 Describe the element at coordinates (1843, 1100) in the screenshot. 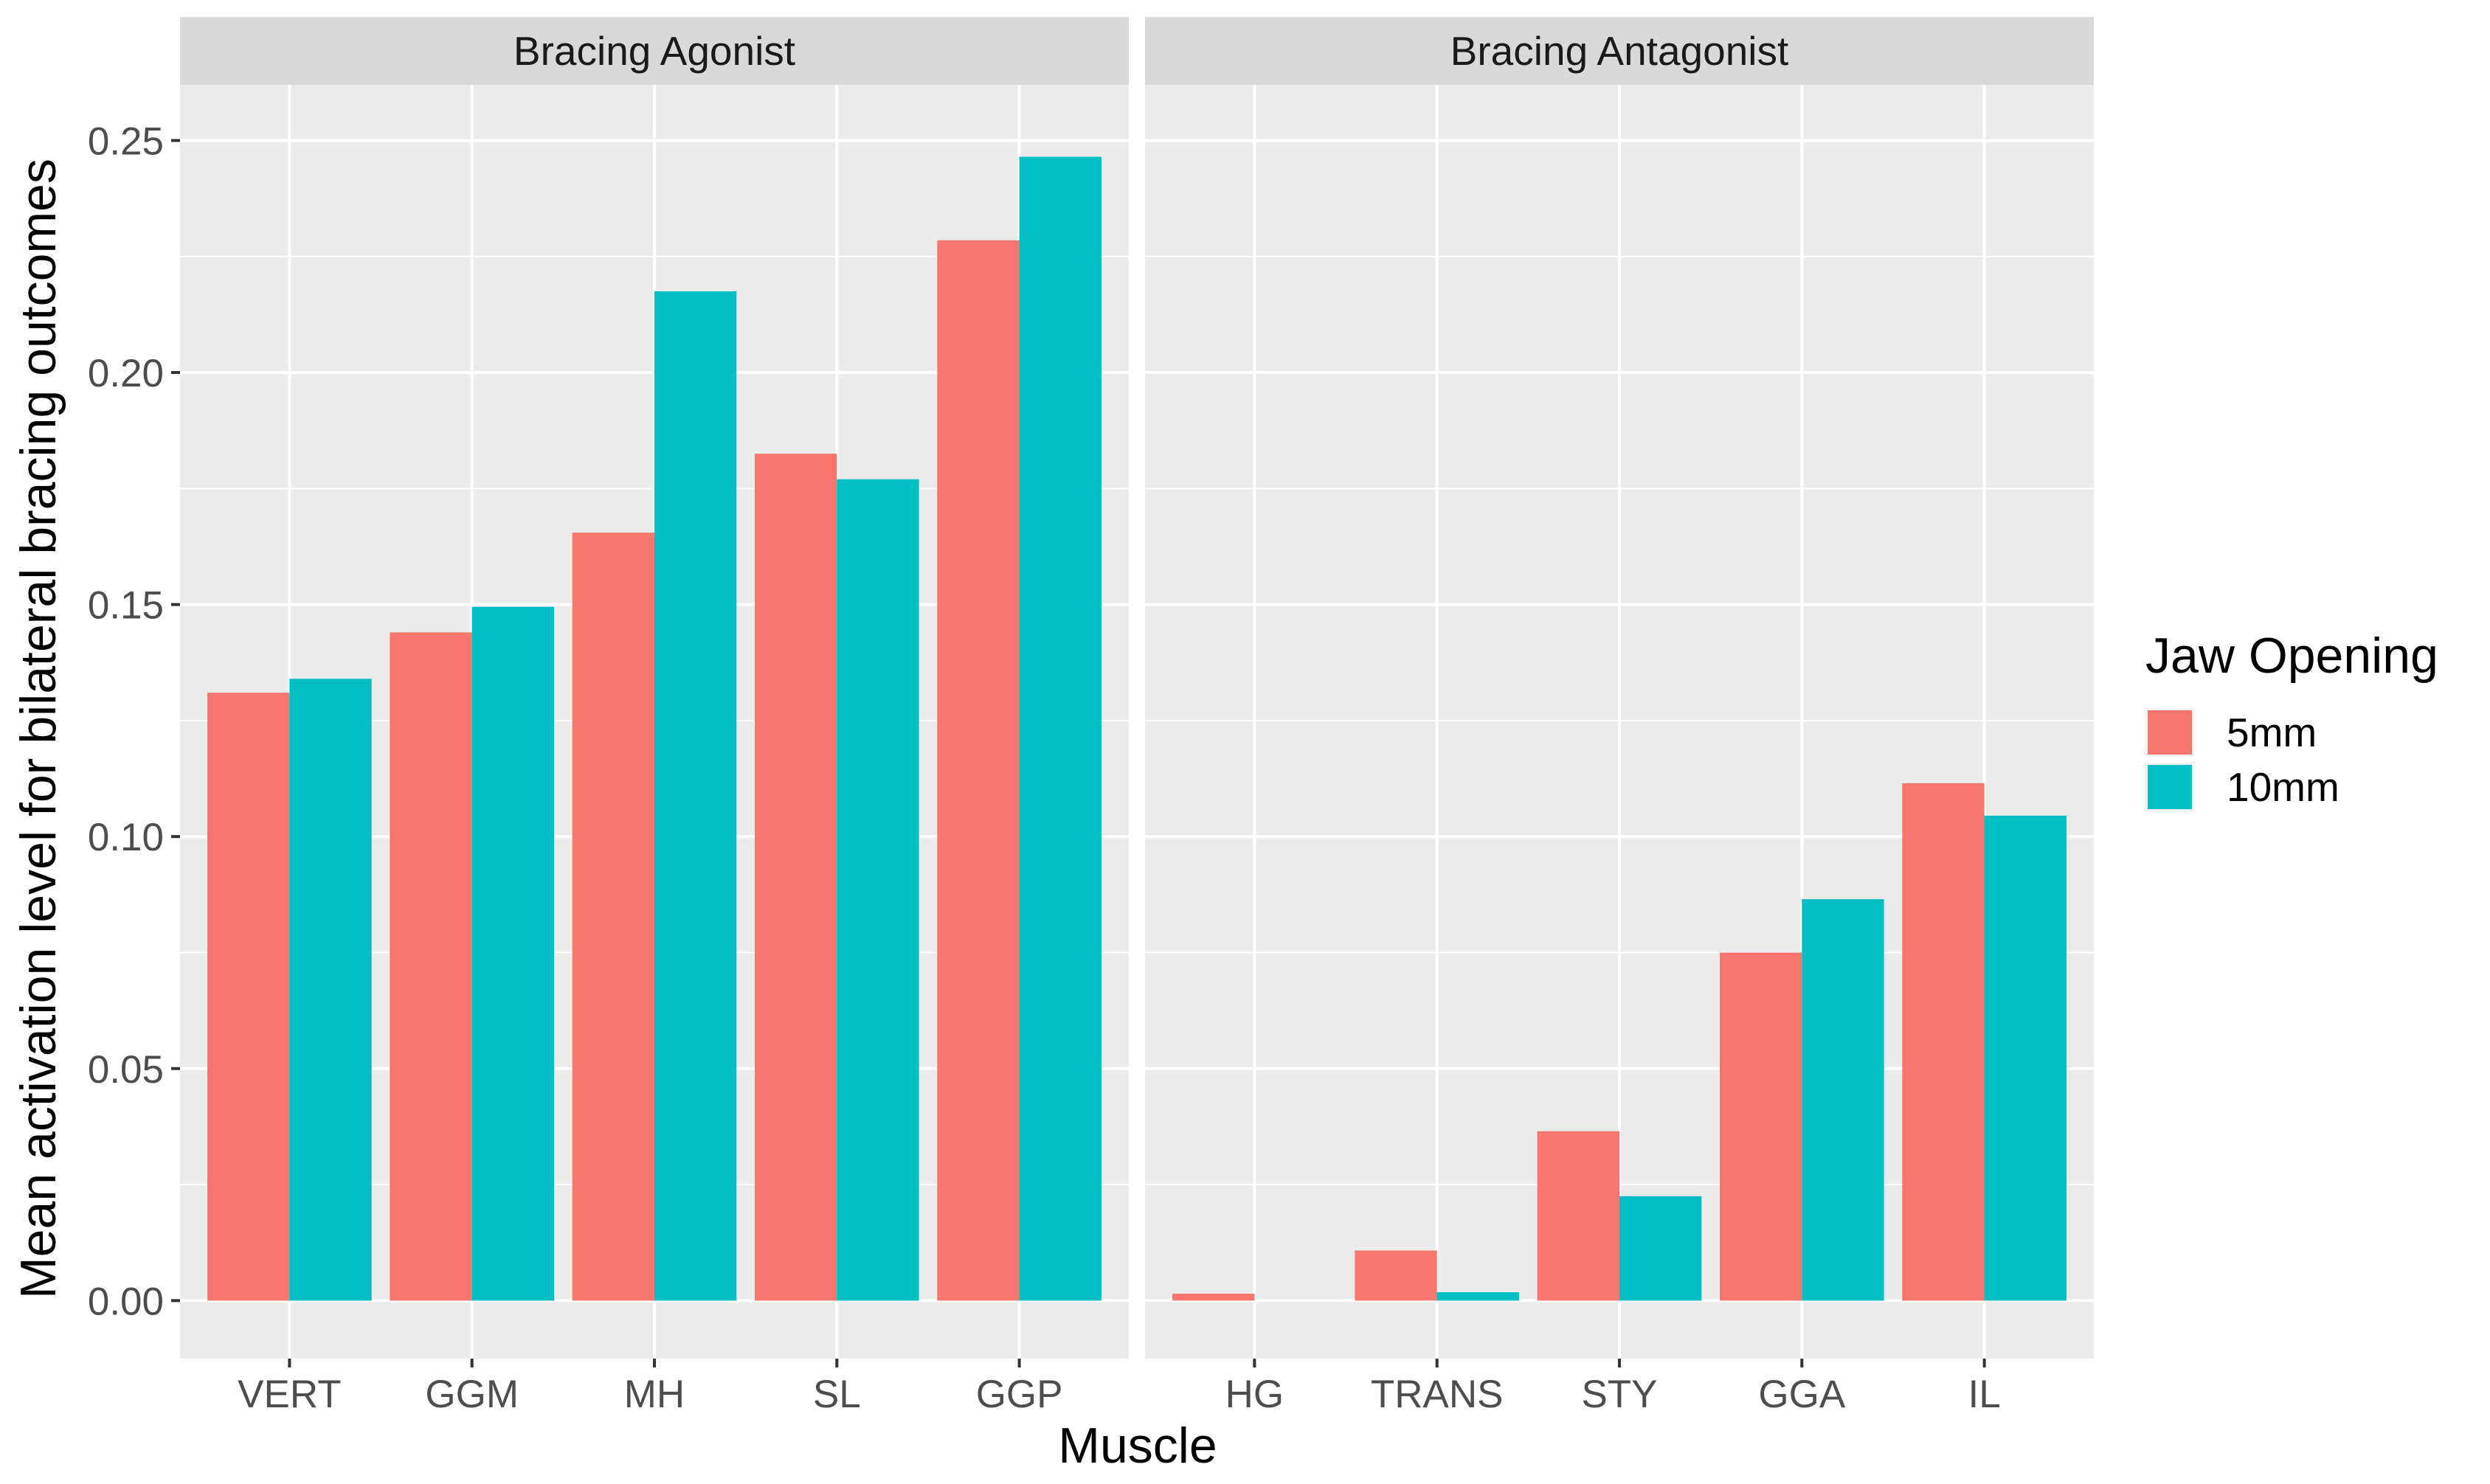

I see `bar-gga-10mm` at that location.